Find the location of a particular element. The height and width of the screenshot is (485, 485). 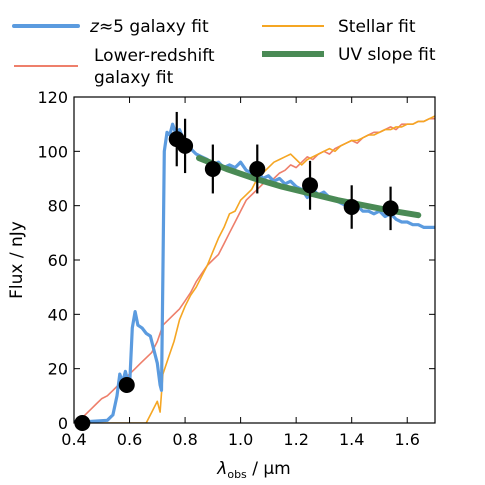

x-tick-label: 1.6 is located at coordinates (407, 439).